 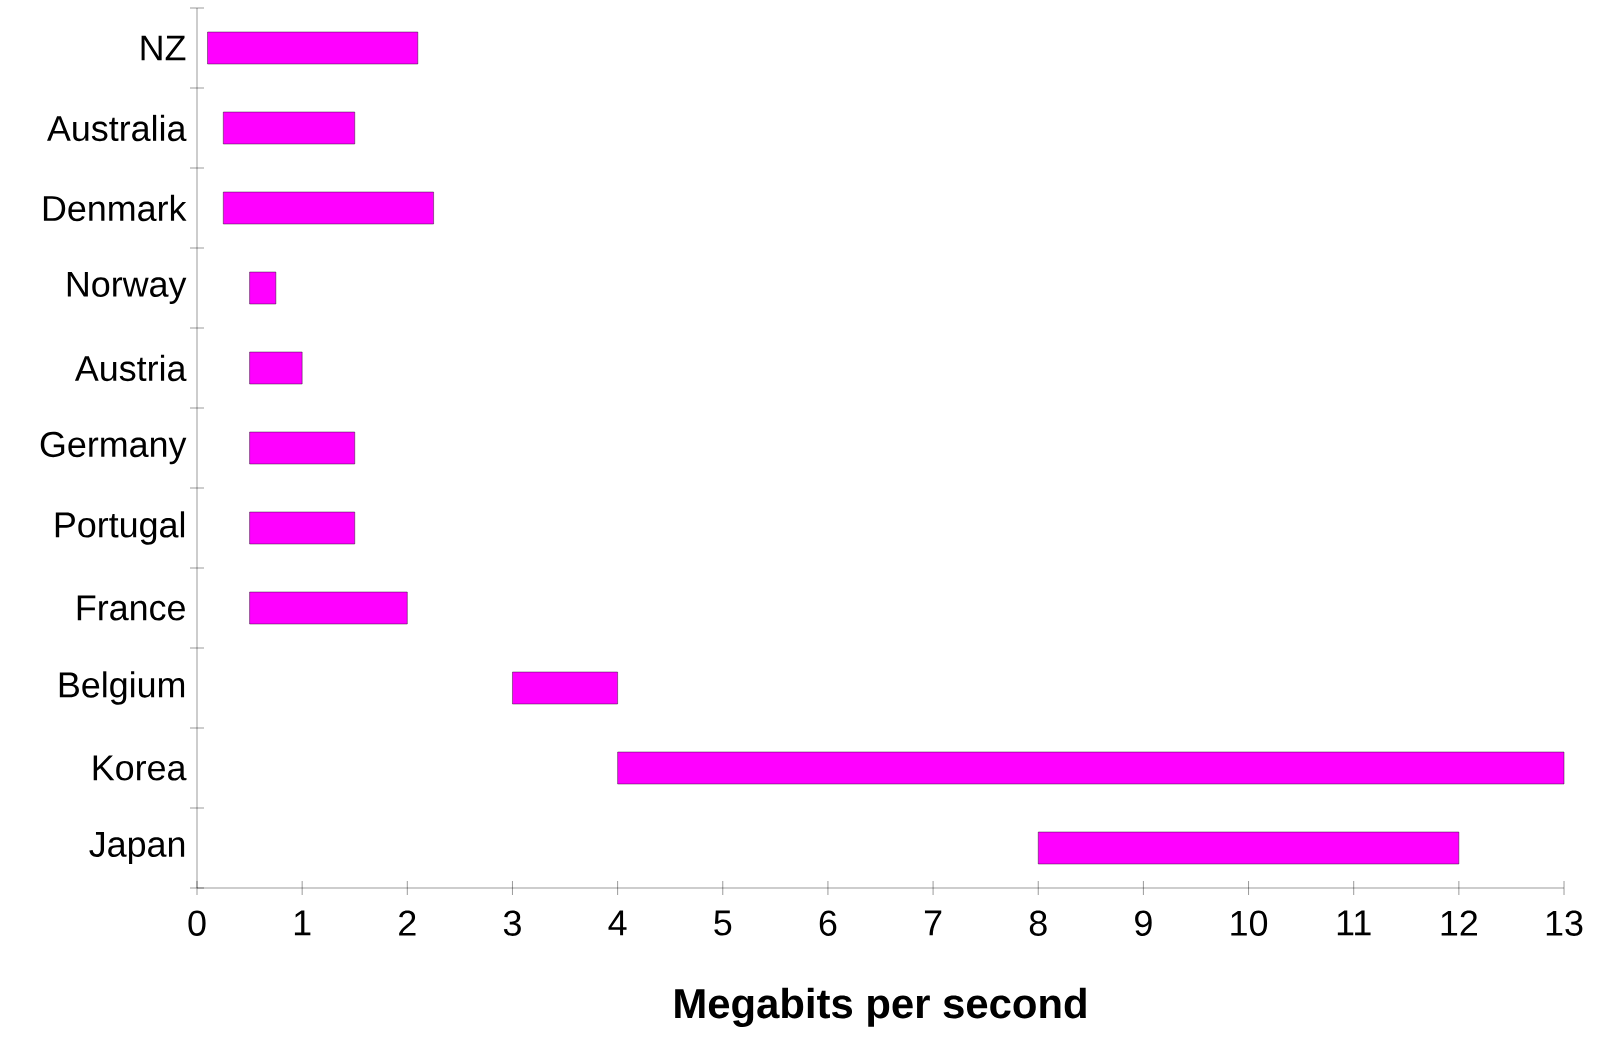 What do you see at coordinates (1354, 923) in the screenshot?
I see `x-tick-label: 11` at bounding box center [1354, 923].